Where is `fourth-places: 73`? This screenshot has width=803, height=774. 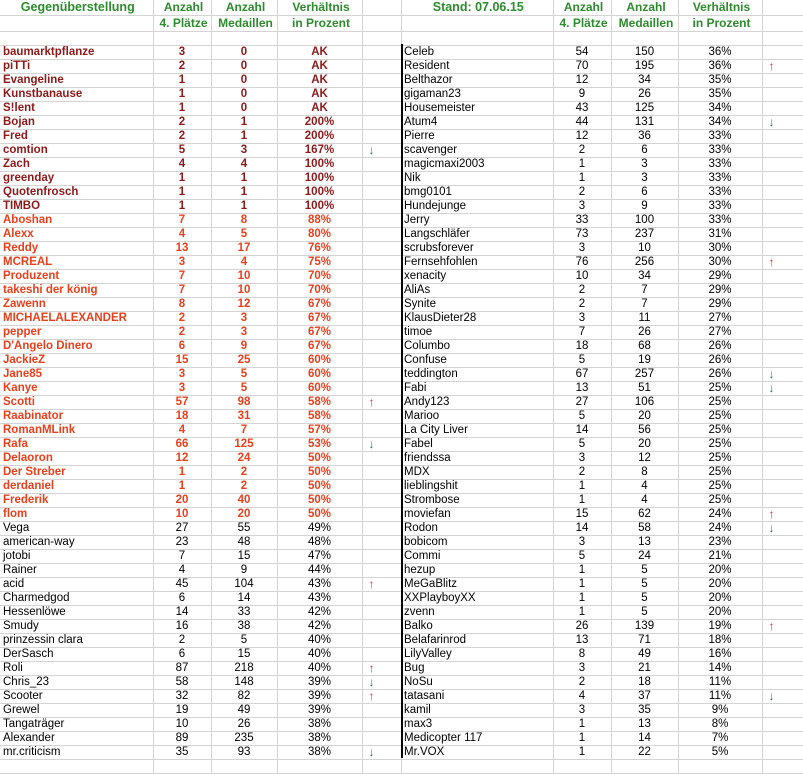
fourth-places: 73 is located at coordinates (582, 234).